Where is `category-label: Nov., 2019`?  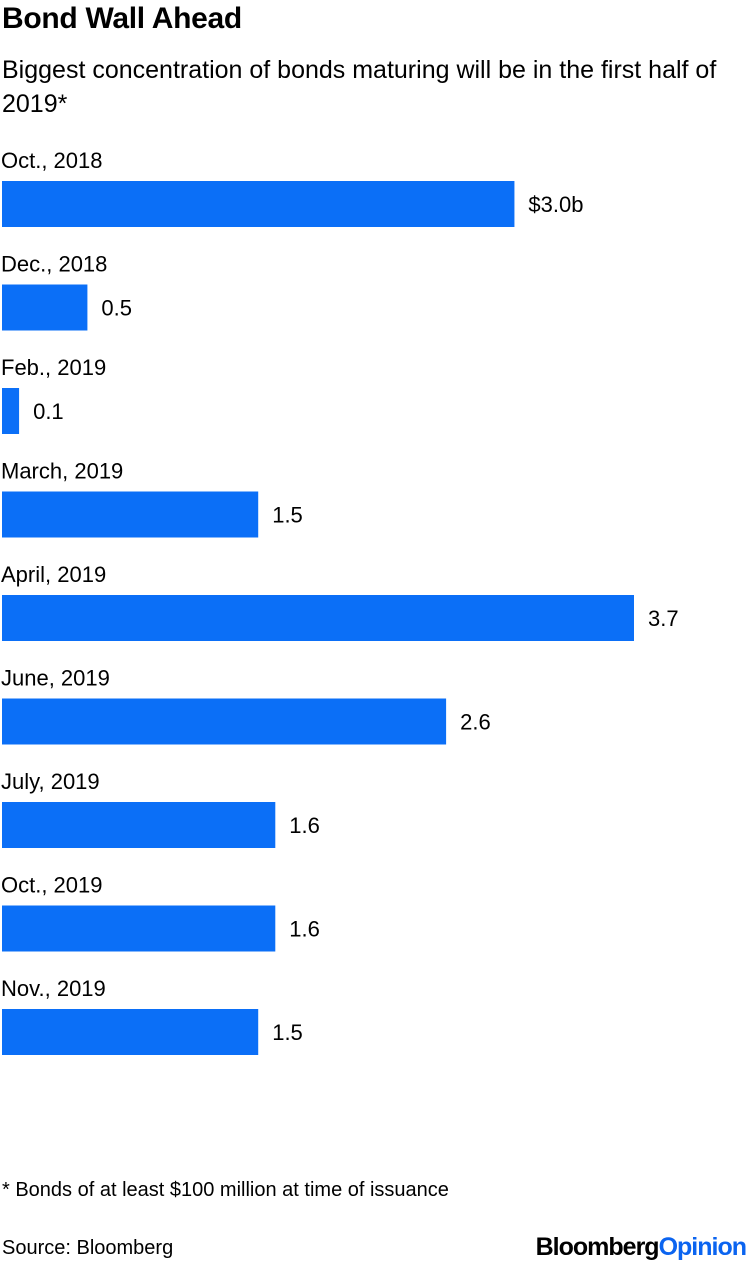 category-label: Nov., 2019 is located at coordinates (53, 988).